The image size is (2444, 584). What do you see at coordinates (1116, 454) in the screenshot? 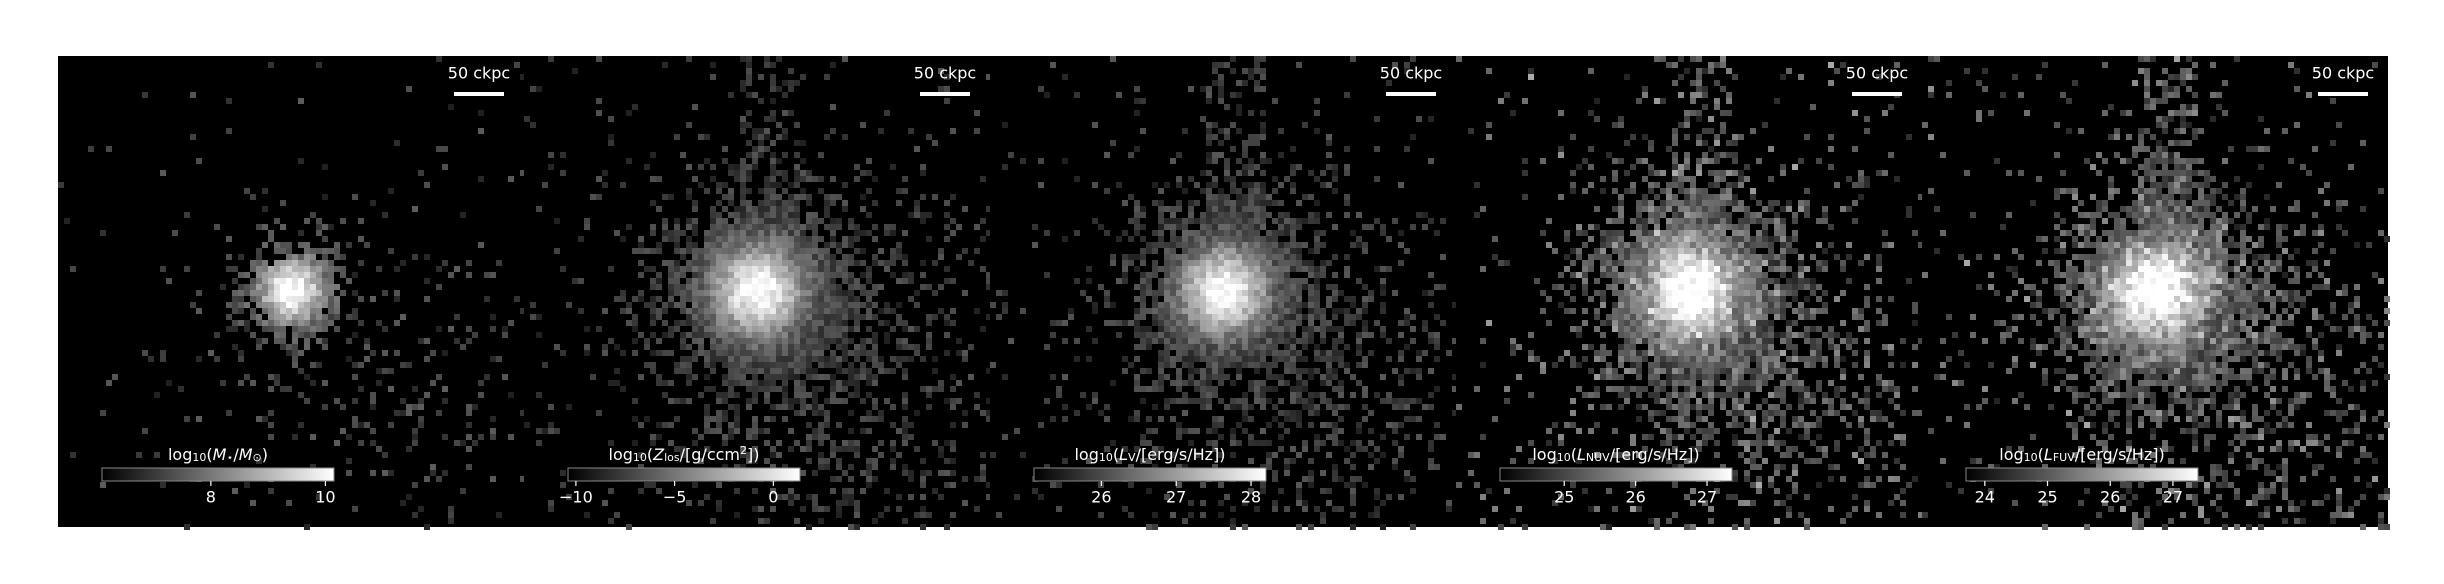
I see `colorbar-label-part: (` at bounding box center [1116, 454].